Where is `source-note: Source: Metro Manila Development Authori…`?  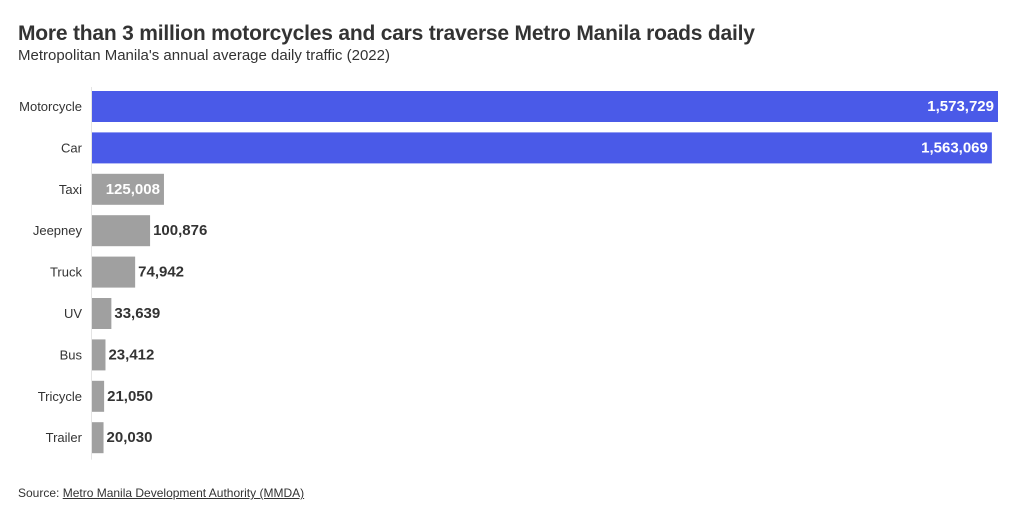
source-note: Source: Metro Manila Development Authori… is located at coordinates (161, 493).